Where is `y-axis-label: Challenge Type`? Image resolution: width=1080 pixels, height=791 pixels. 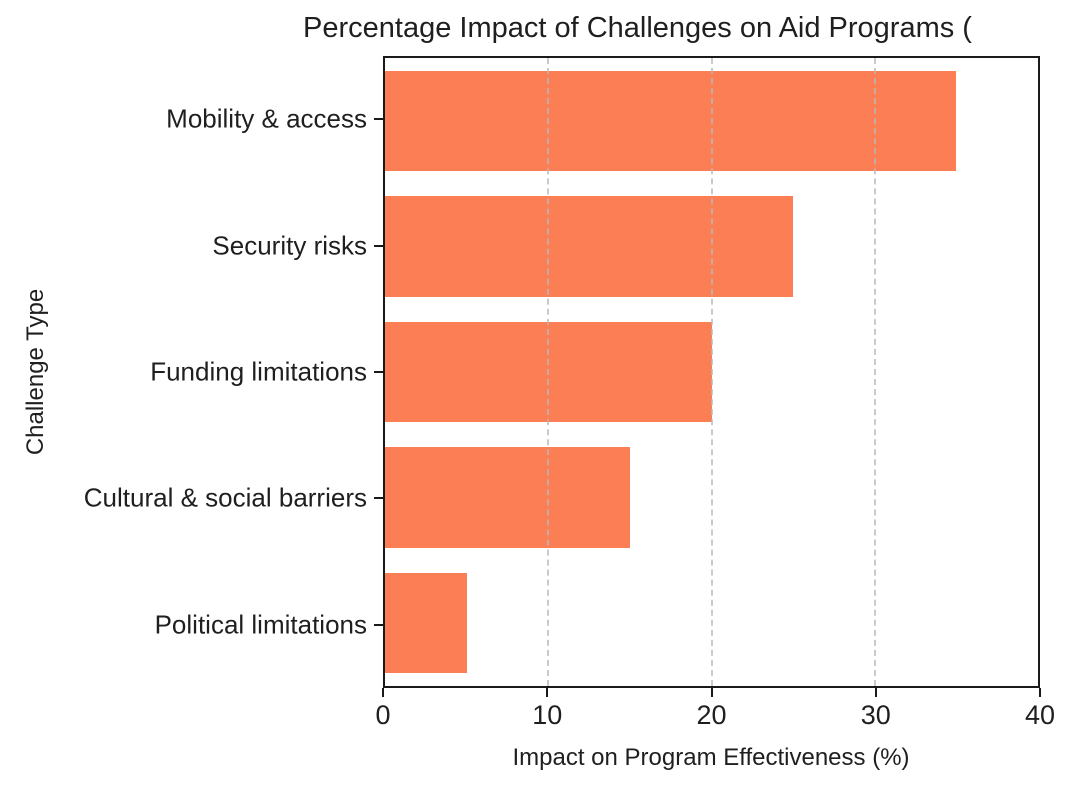 y-axis-label: Challenge Type is located at coordinates (35, 372).